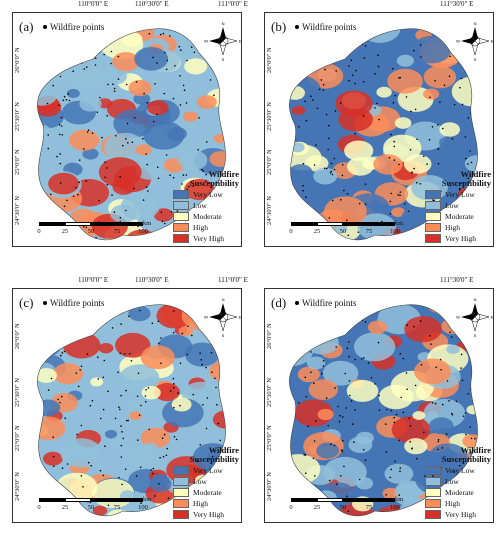 The image size is (502, 550). I want to click on svg-text: E, so click(492, 317).